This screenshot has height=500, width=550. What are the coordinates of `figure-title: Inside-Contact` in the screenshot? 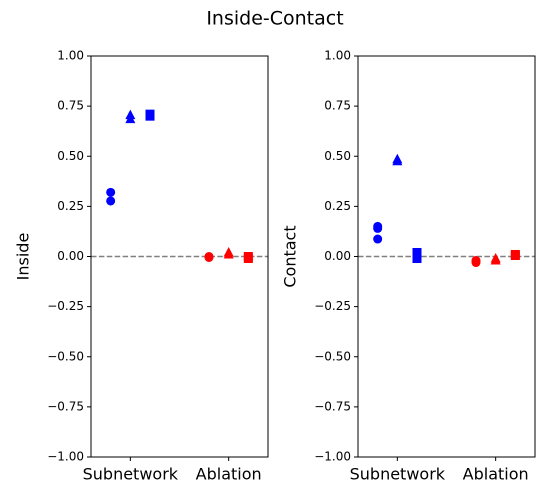 It's located at (274, 19).